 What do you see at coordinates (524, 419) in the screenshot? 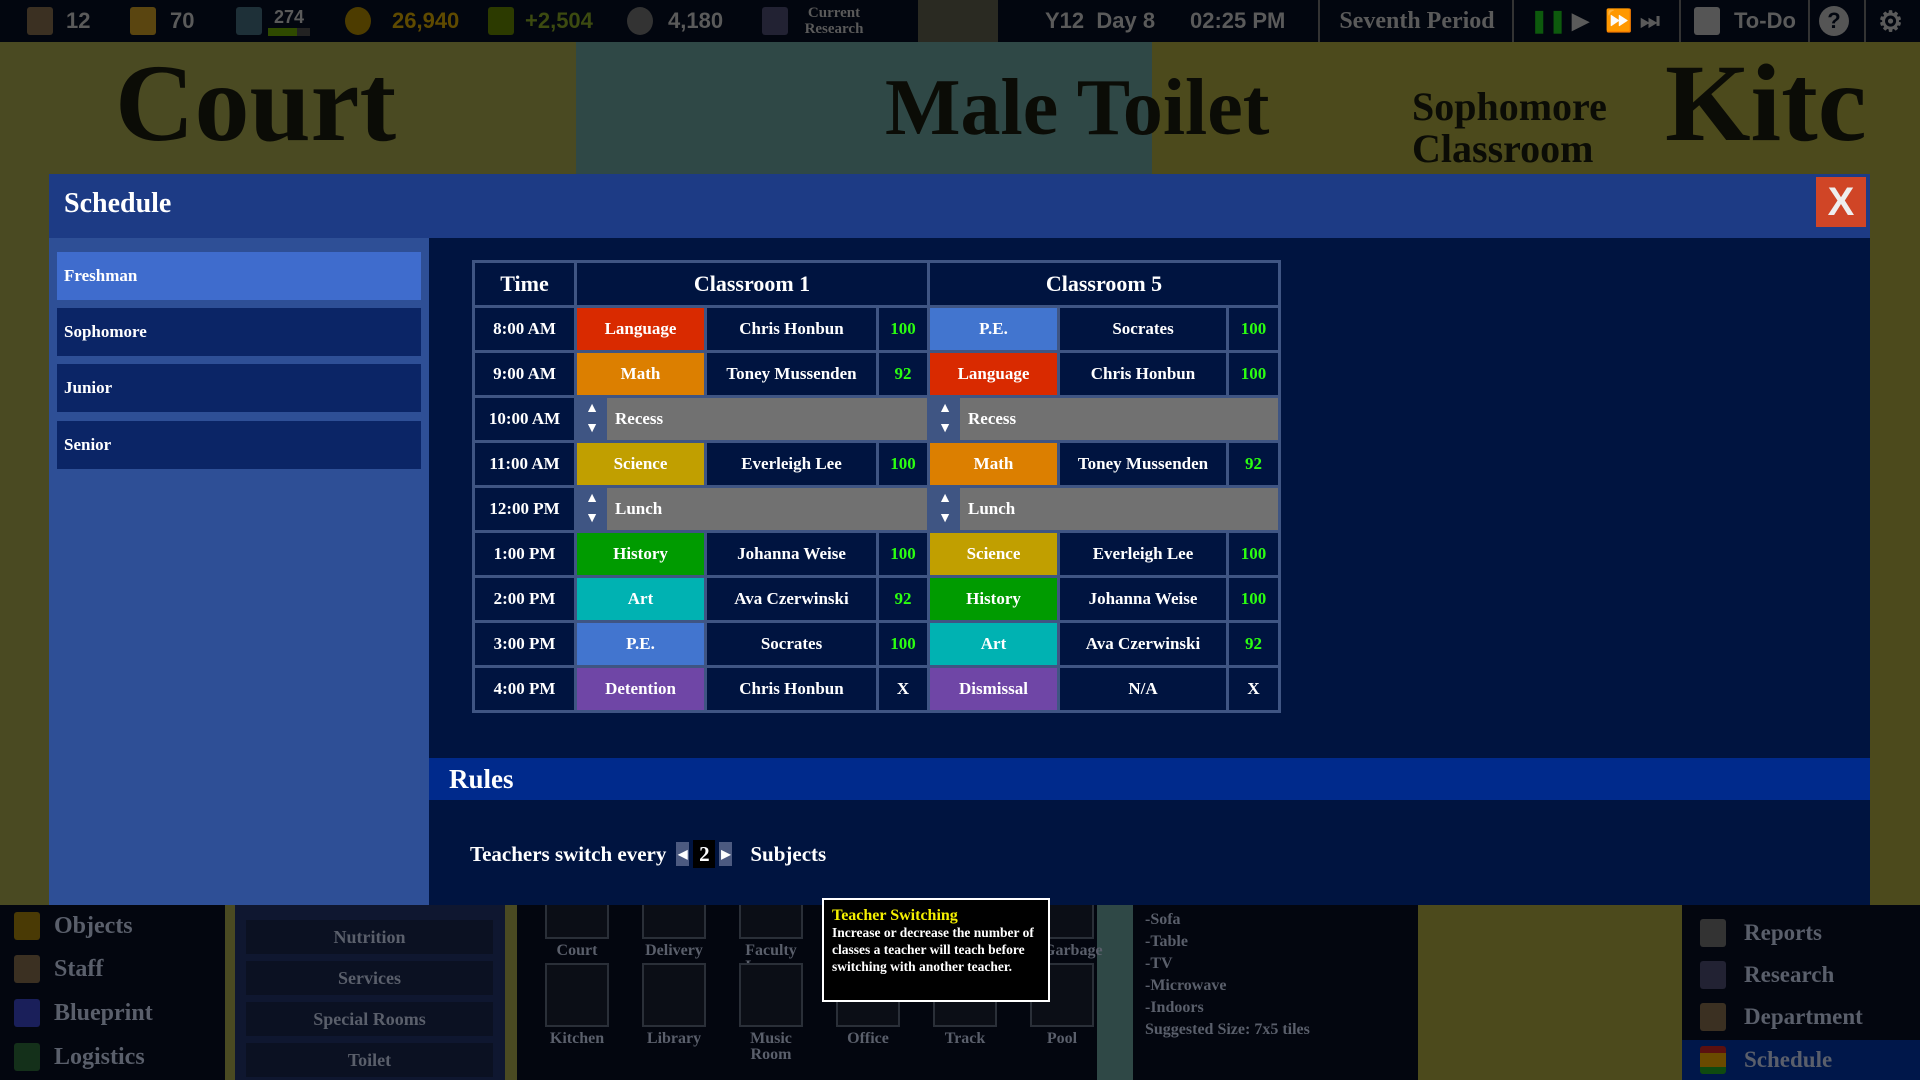
I see `time-cell: 10:00 AM` at bounding box center [524, 419].